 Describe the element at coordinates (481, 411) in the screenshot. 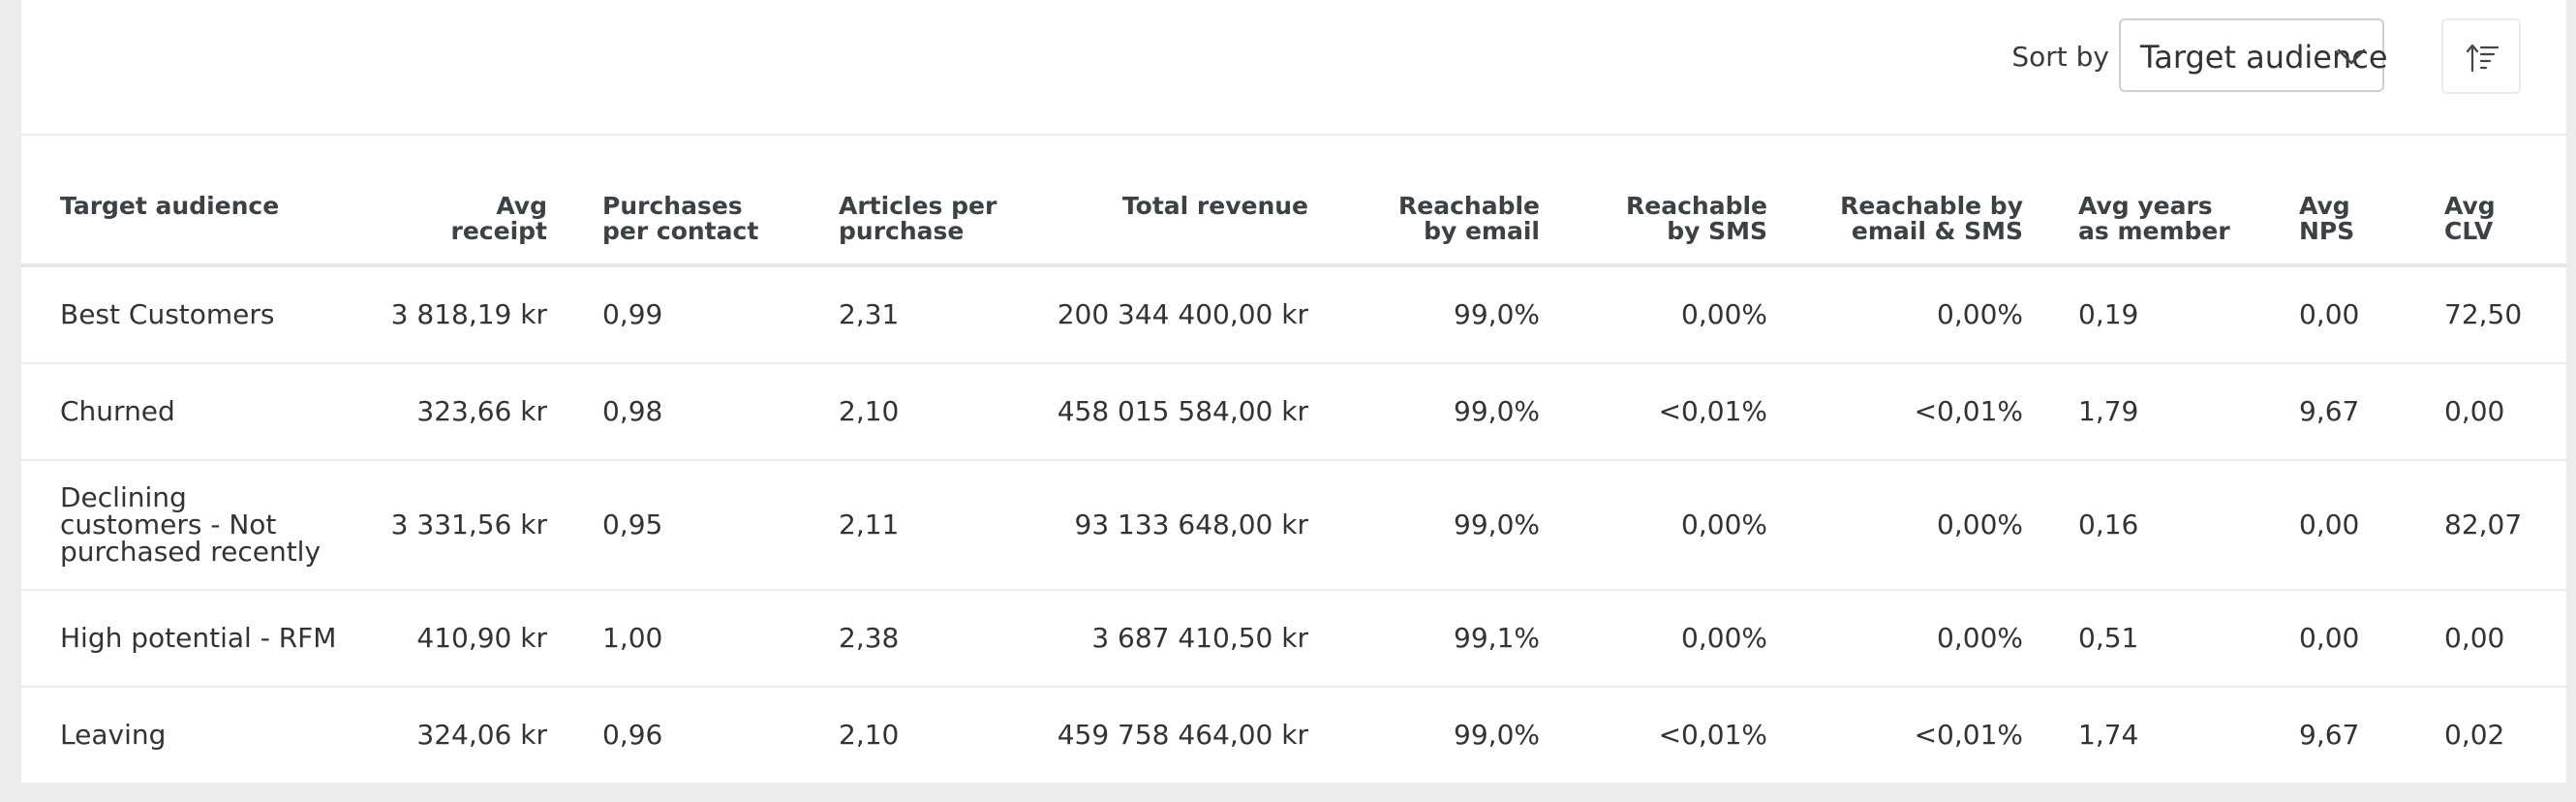

I see `cell-avg-receipt: 323,66 kr` at that location.